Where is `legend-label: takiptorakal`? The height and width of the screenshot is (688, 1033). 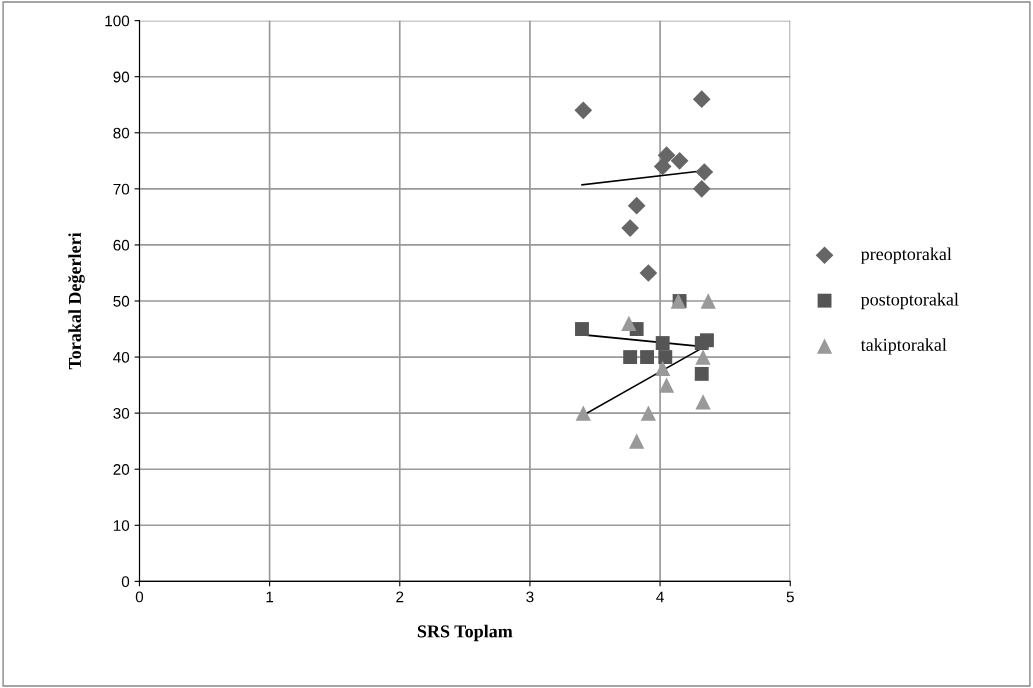
legend-label: takiptorakal is located at coordinates (903, 346).